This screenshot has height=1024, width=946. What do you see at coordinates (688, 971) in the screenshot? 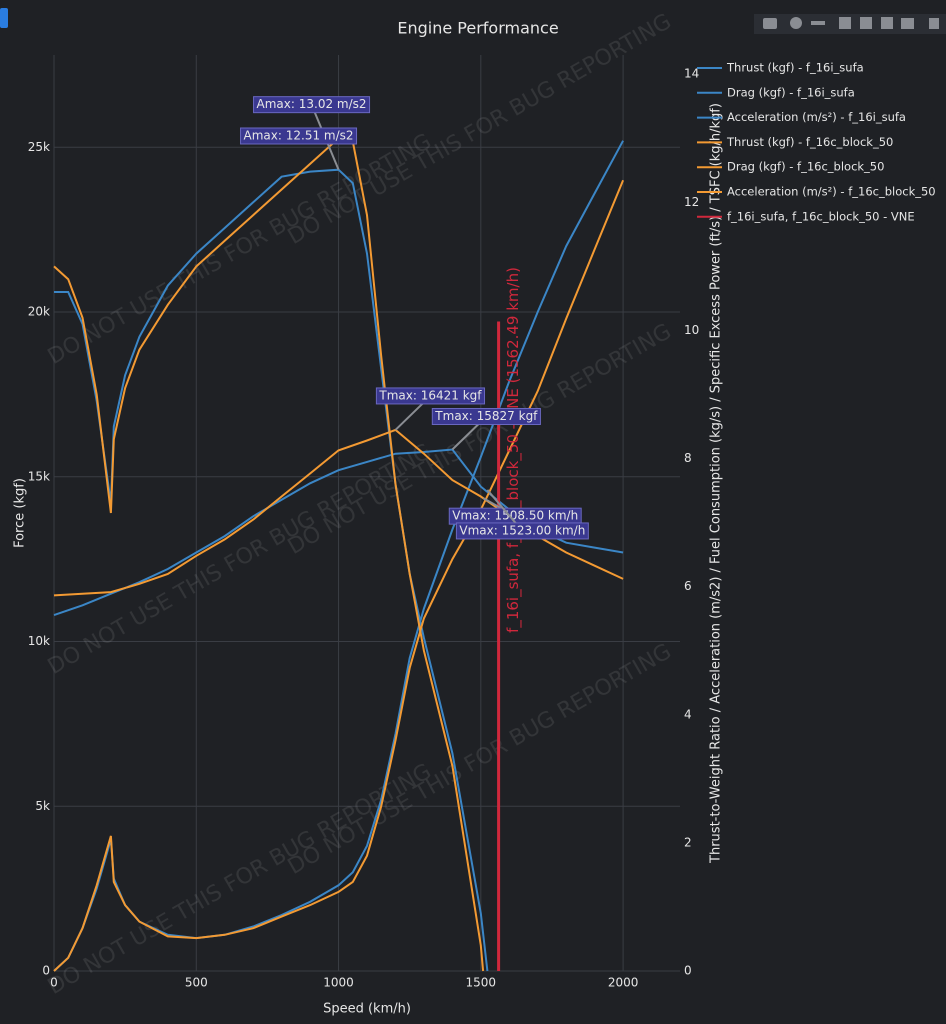
I see `y2-tick-label: 0` at bounding box center [688, 971].